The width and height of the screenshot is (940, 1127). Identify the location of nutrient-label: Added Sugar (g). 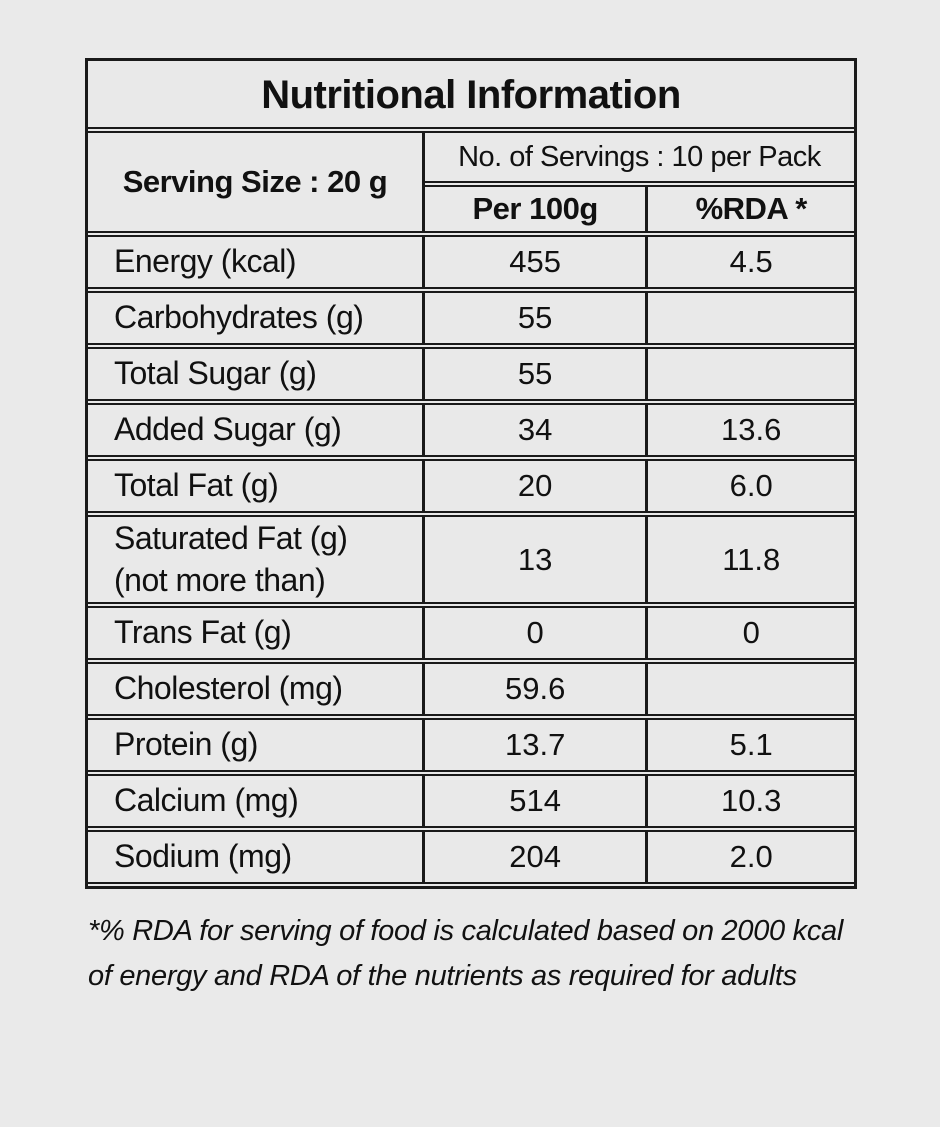
(256, 430).